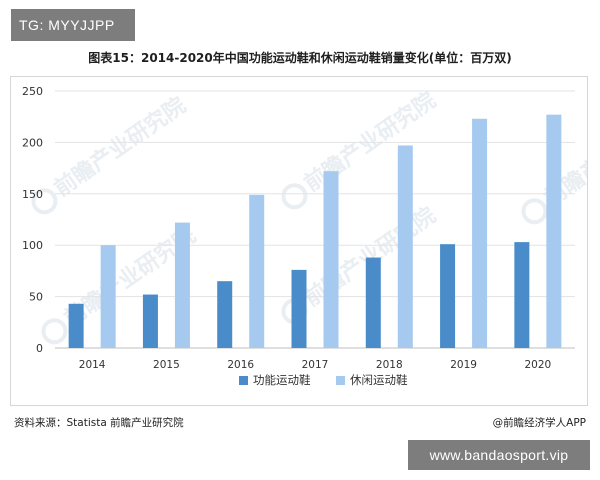 The image size is (600, 480). I want to click on y-tick-label: 150, so click(32, 194).